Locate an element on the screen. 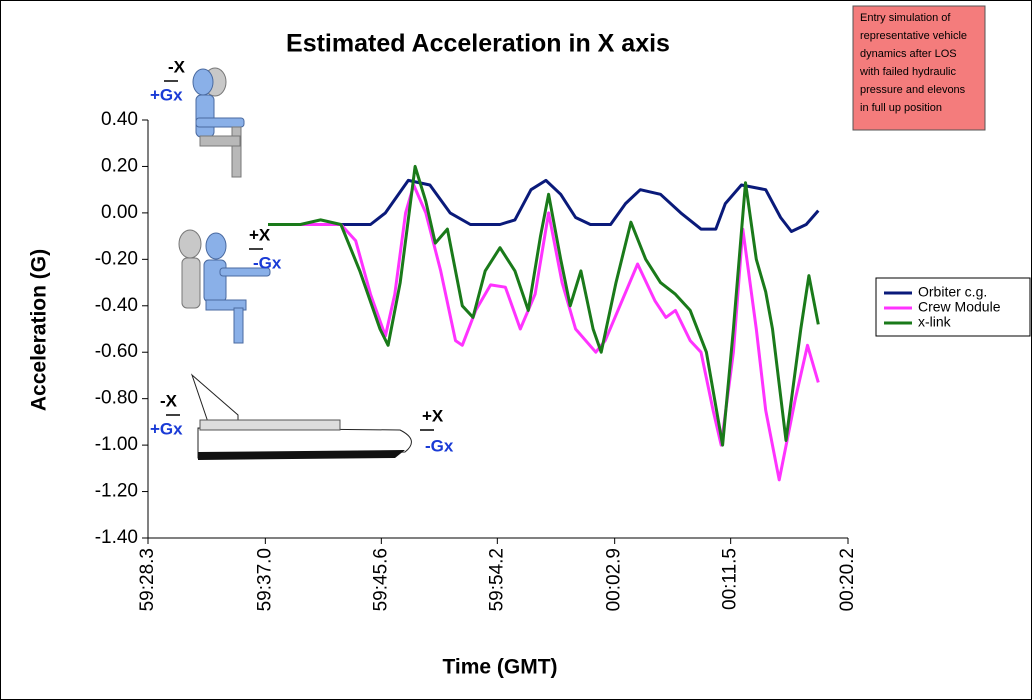  note-line: dynamics after LOS is located at coordinates (908, 54).